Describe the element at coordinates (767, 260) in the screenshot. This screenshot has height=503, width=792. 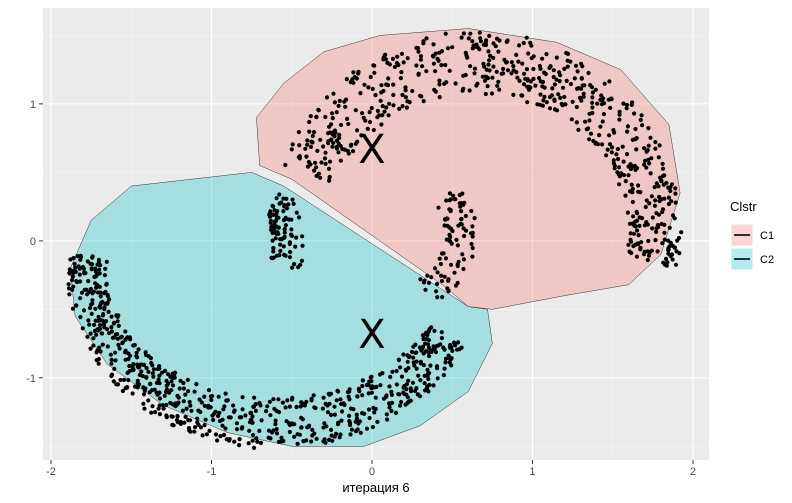
I see `legend-label-c2: C2` at that location.